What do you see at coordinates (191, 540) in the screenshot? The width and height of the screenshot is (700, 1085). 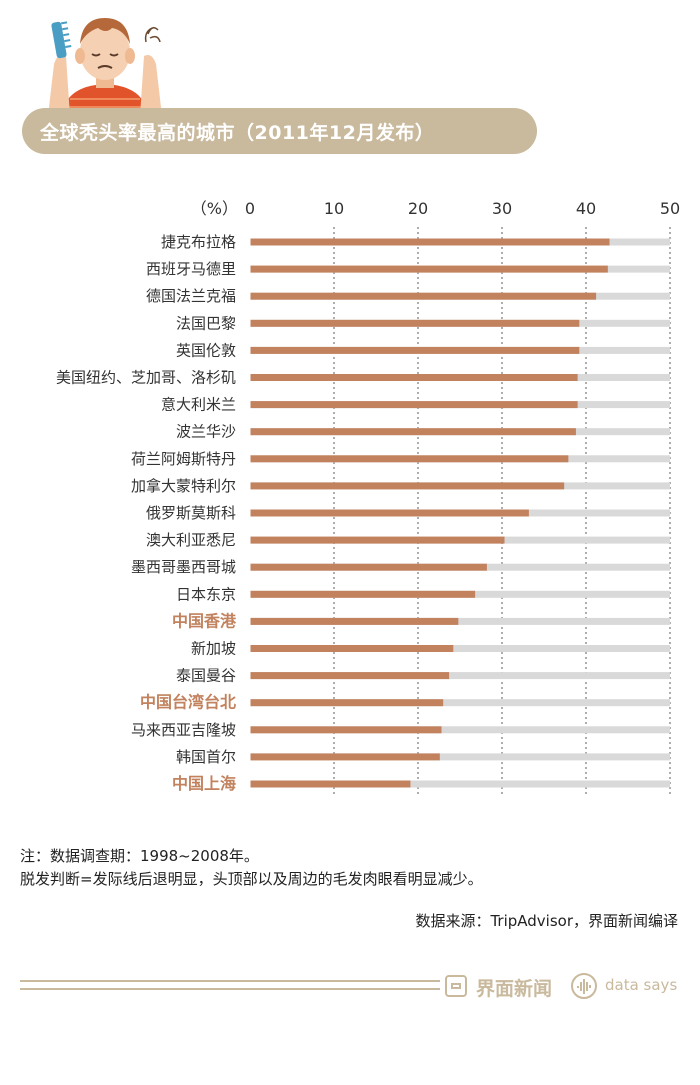 I see `category-label: 澳大利亚悉尼` at bounding box center [191, 540].